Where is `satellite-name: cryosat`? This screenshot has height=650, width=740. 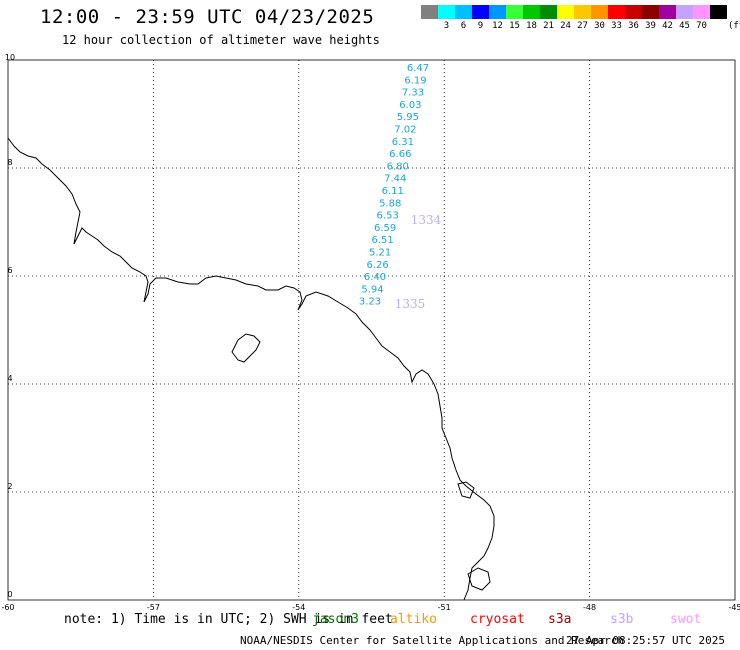 satellite-name: cryosat is located at coordinates (497, 619).